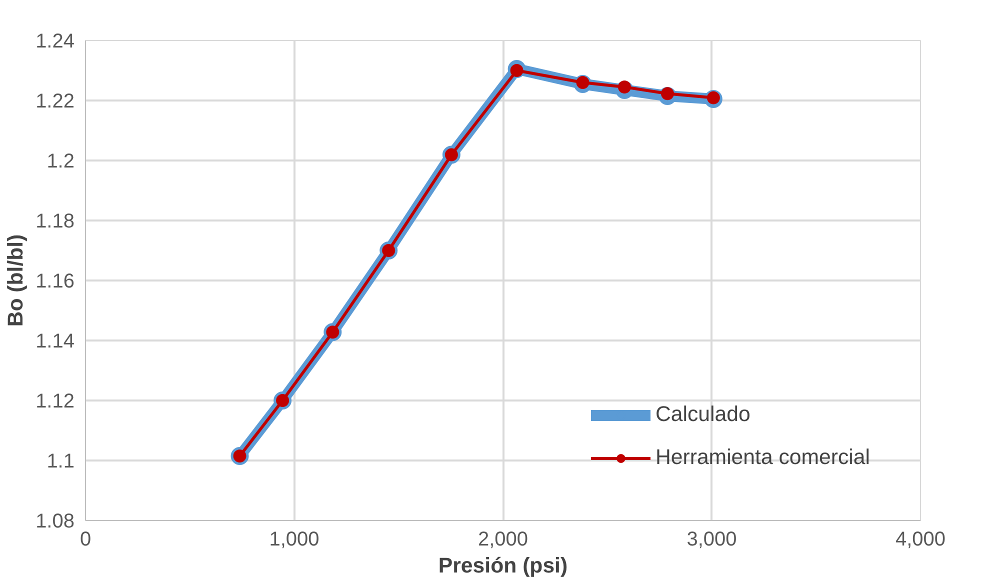  Describe the element at coordinates (55, 401) in the screenshot. I see `y-tick-label: 1.12` at that location.